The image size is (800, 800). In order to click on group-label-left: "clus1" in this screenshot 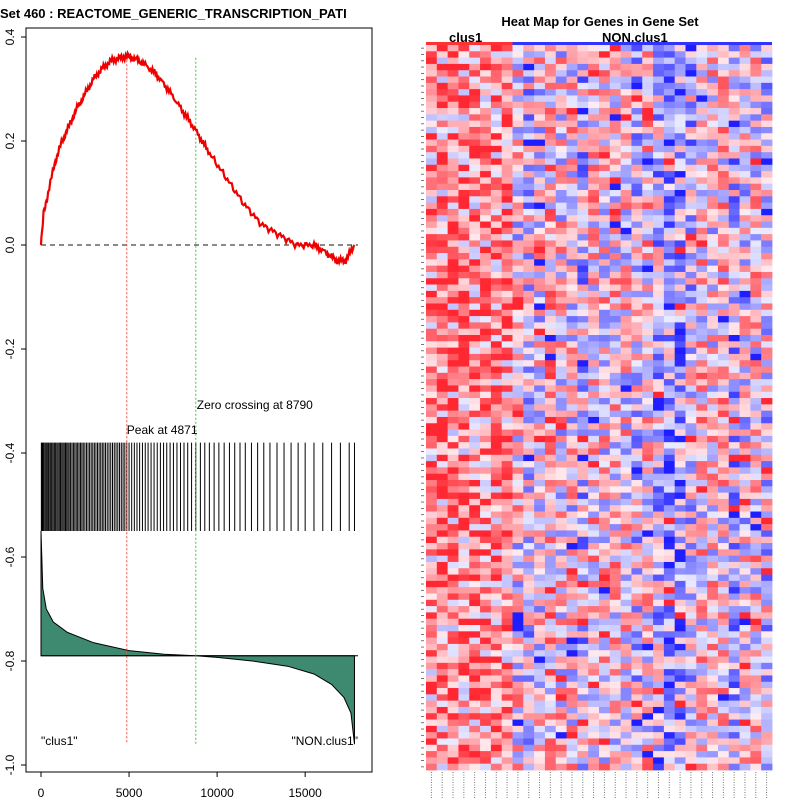, I will do `click(59, 741)`.